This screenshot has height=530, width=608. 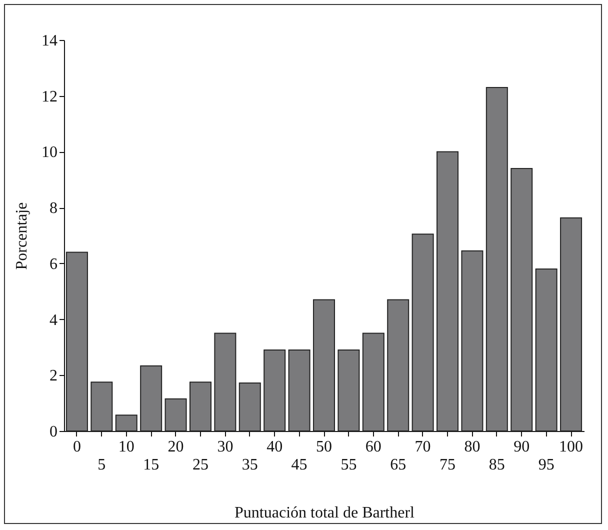 I want to click on x-tick-label: 20, so click(x=176, y=447).